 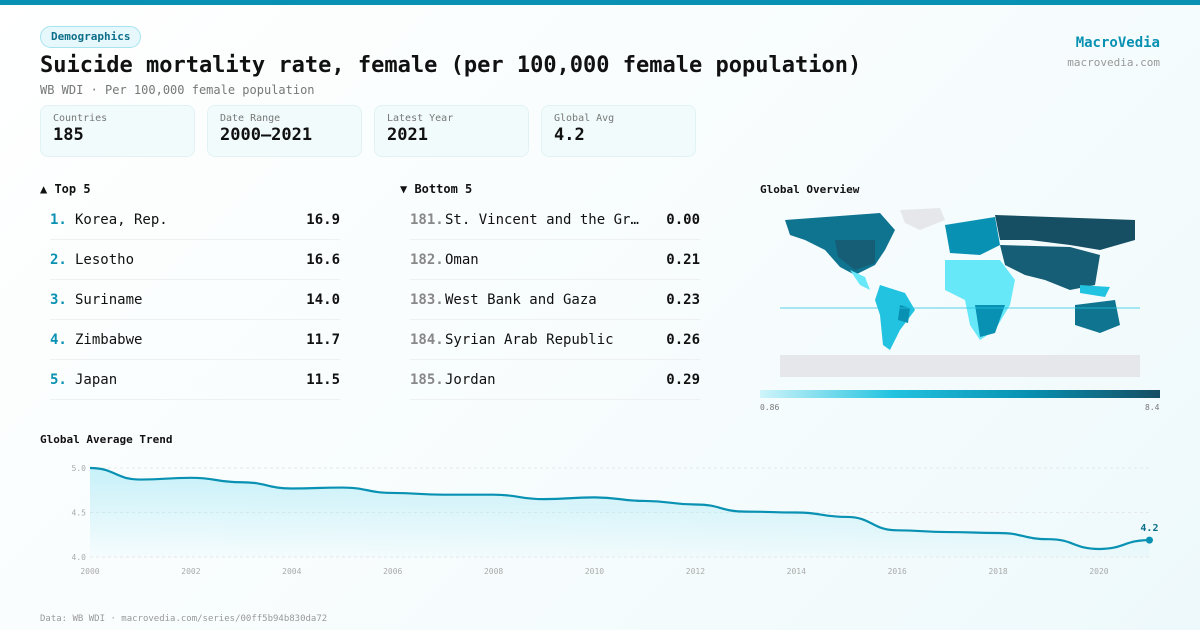 I want to click on rank-number: 181., so click(x=427, y=219).